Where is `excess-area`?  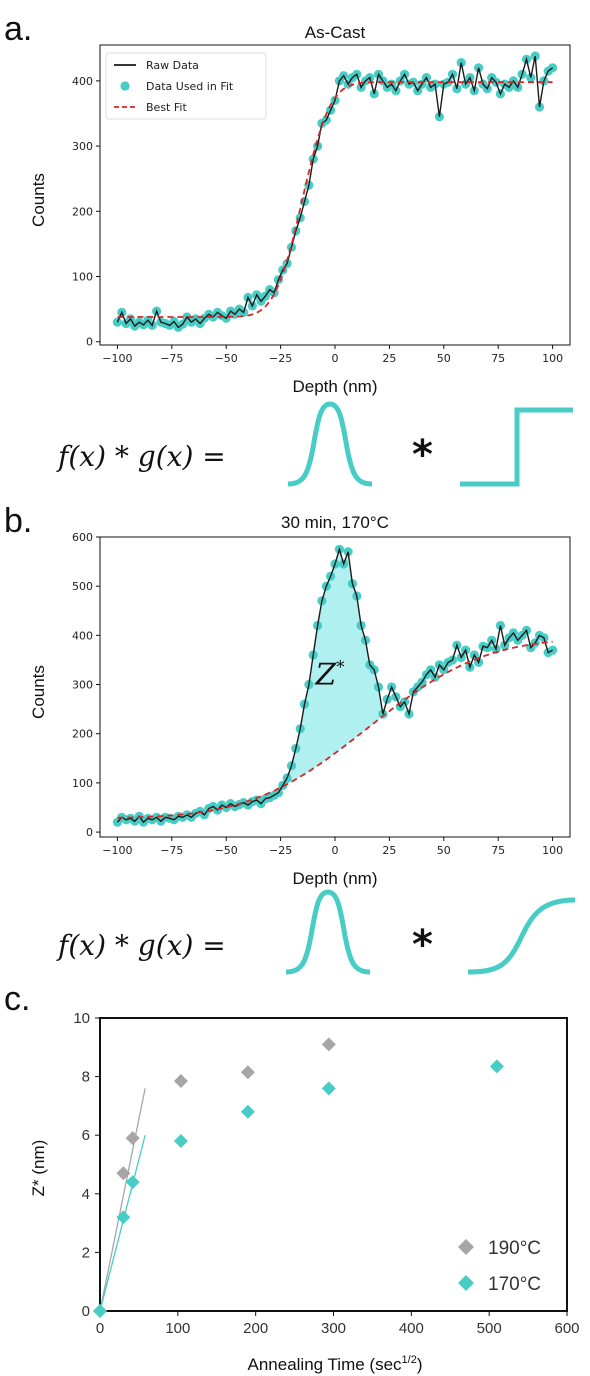
excess-area is located at coordinates (328, 672).